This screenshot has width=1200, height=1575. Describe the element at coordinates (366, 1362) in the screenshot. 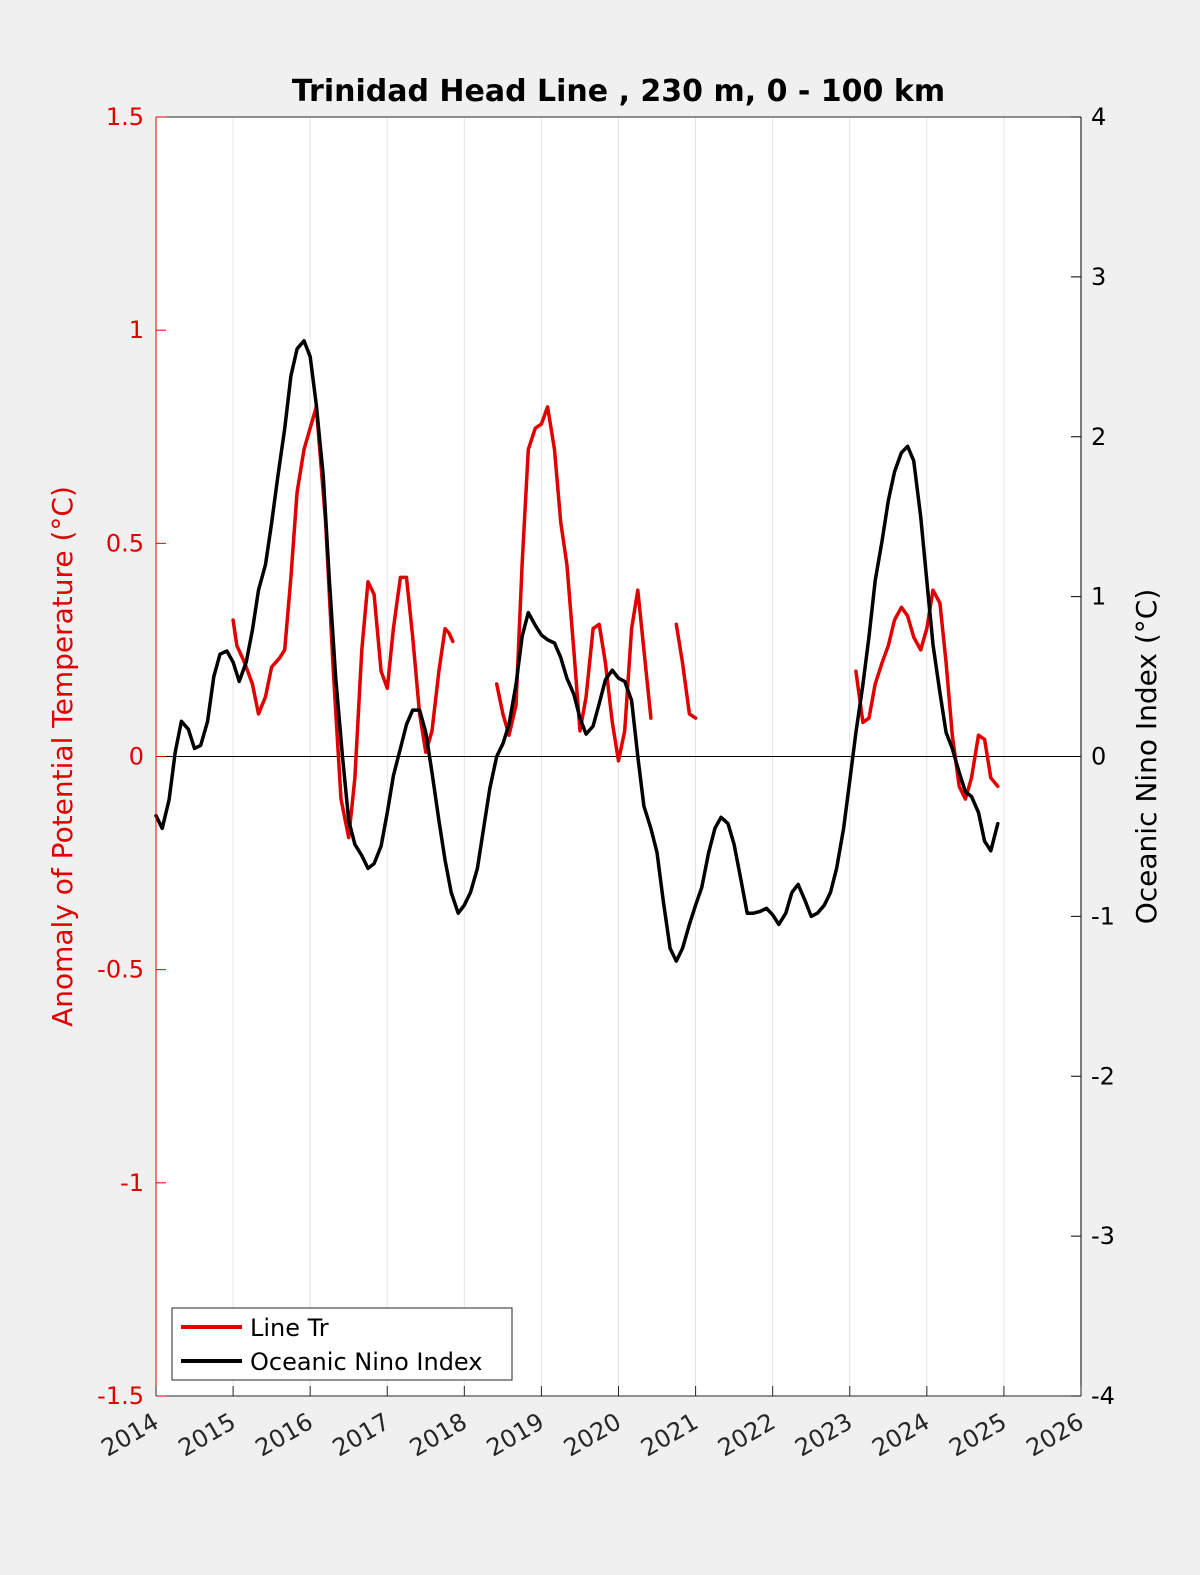

I see `legend-entry-oceanic-nino-index: Oceanic Nino Index` at that location.